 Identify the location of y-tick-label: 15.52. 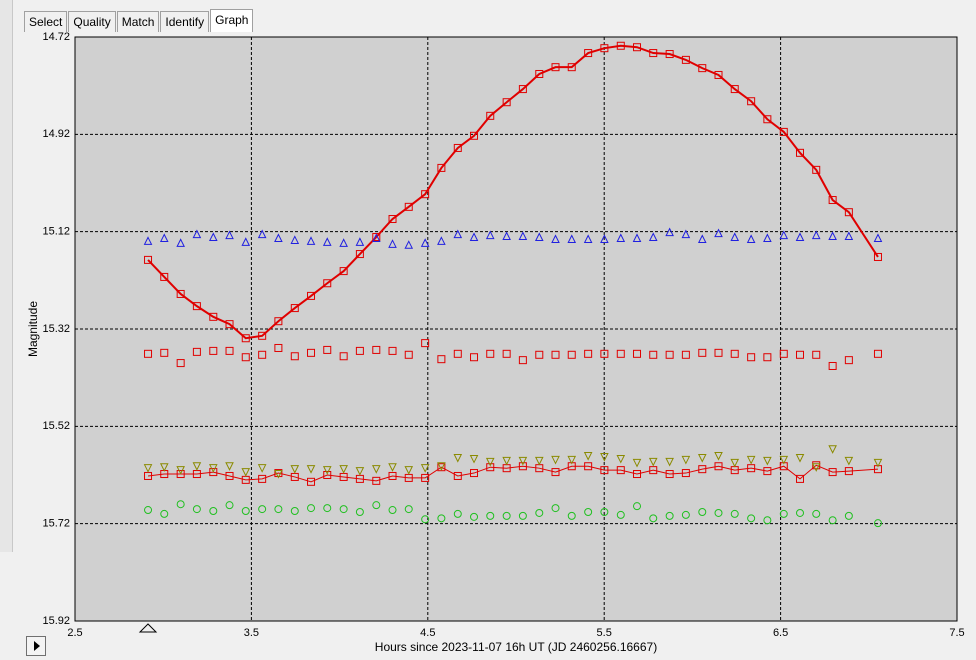
(56, 426).